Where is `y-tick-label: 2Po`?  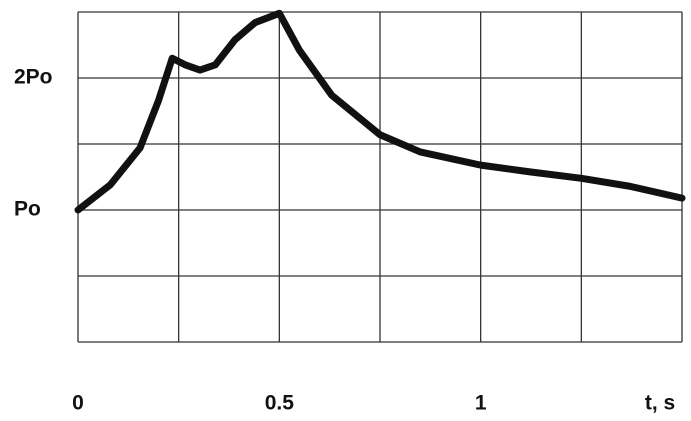
y-tick-label: 2Po is located at coordinates (33, 77).